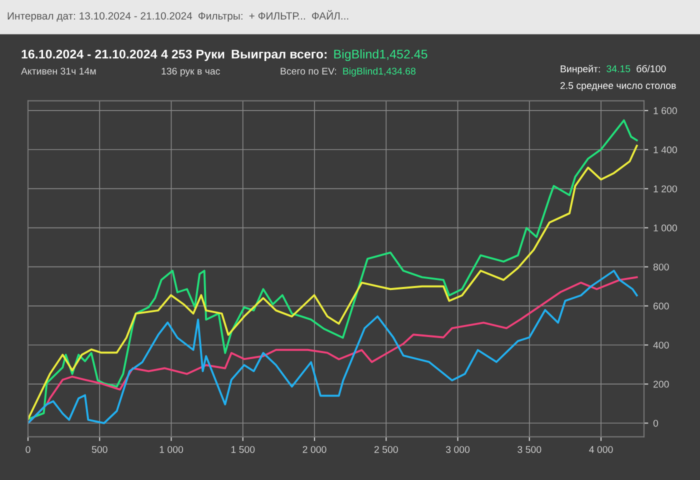 This screenshot has height=480, width=700. Describe the element at coordinates (100, 449) in the screenshot. I see `x-tick-label: 500` at that location.